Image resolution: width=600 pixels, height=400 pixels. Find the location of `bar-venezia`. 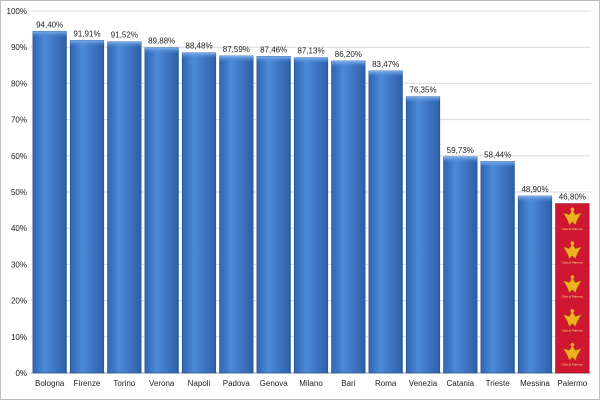

bar-venezia is located at coordinates (423, 235).